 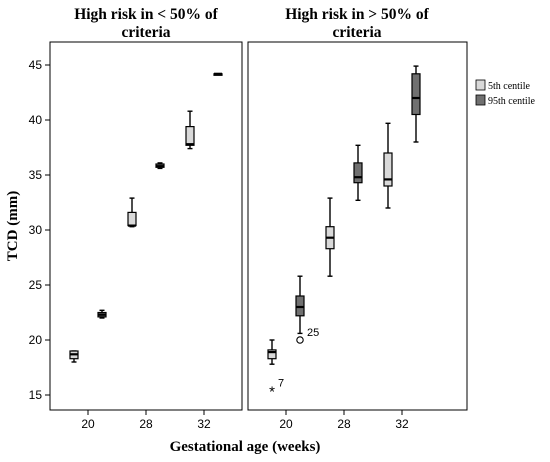 I want to click on y-tick-label: 15, so click(x=36, y=395).